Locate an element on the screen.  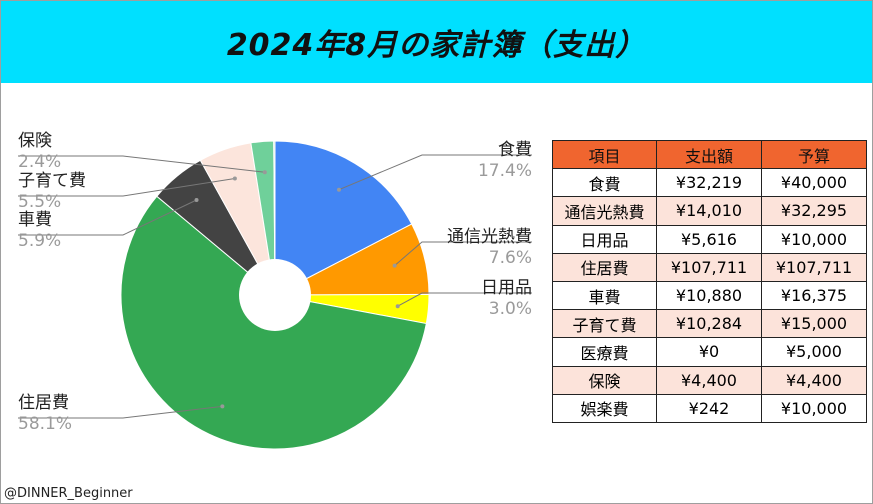
table-row: 車費 ¥10,880 ¥16,375 is located at coordinates (709, 295).